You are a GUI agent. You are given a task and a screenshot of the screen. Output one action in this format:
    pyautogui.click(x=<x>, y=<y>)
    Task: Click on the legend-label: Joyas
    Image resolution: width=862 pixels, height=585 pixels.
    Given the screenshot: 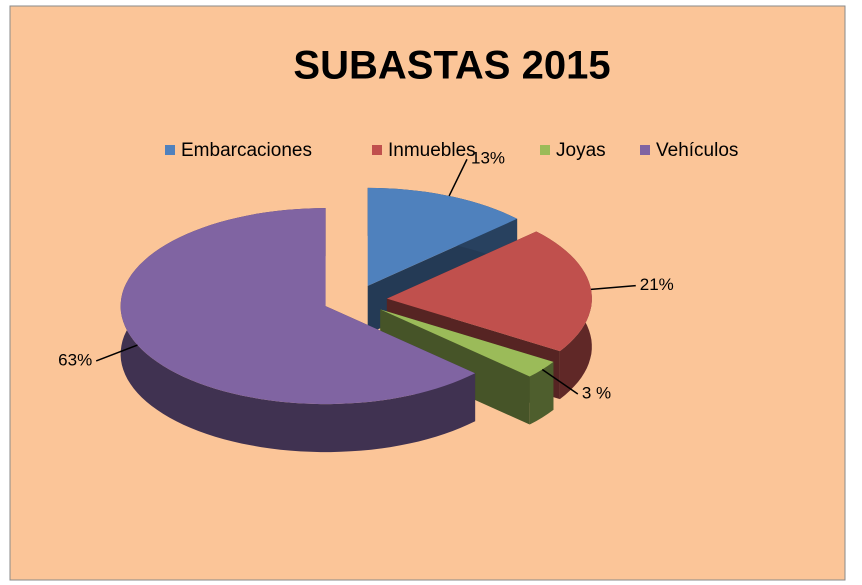 What is the action you would take?
    pyautogui.click(x=581, y=150)
    